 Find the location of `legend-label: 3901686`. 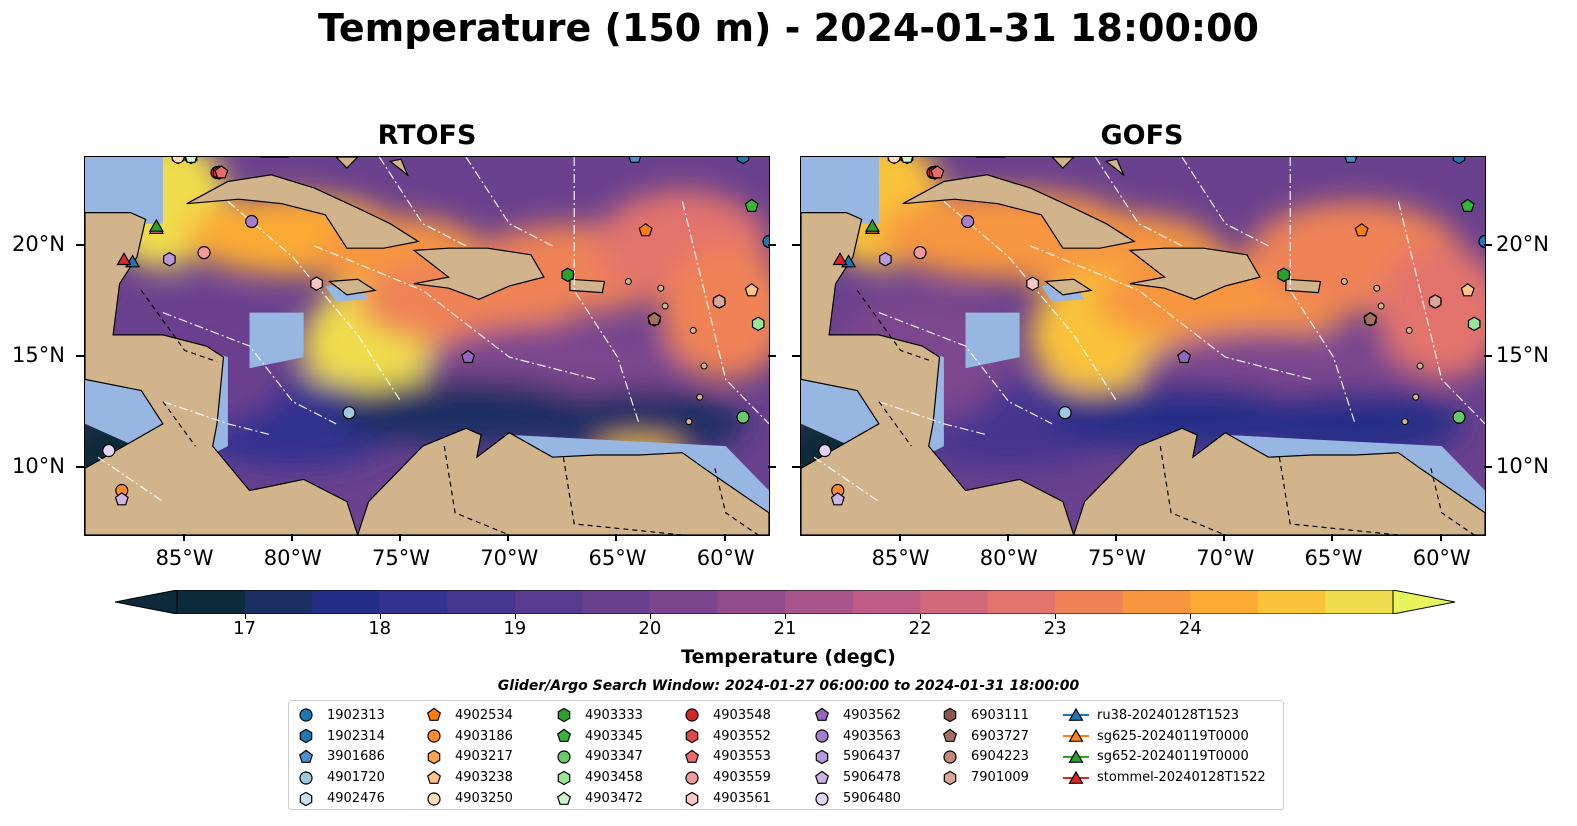

legend-label: 3901686 is located at coordinates (356, 757).